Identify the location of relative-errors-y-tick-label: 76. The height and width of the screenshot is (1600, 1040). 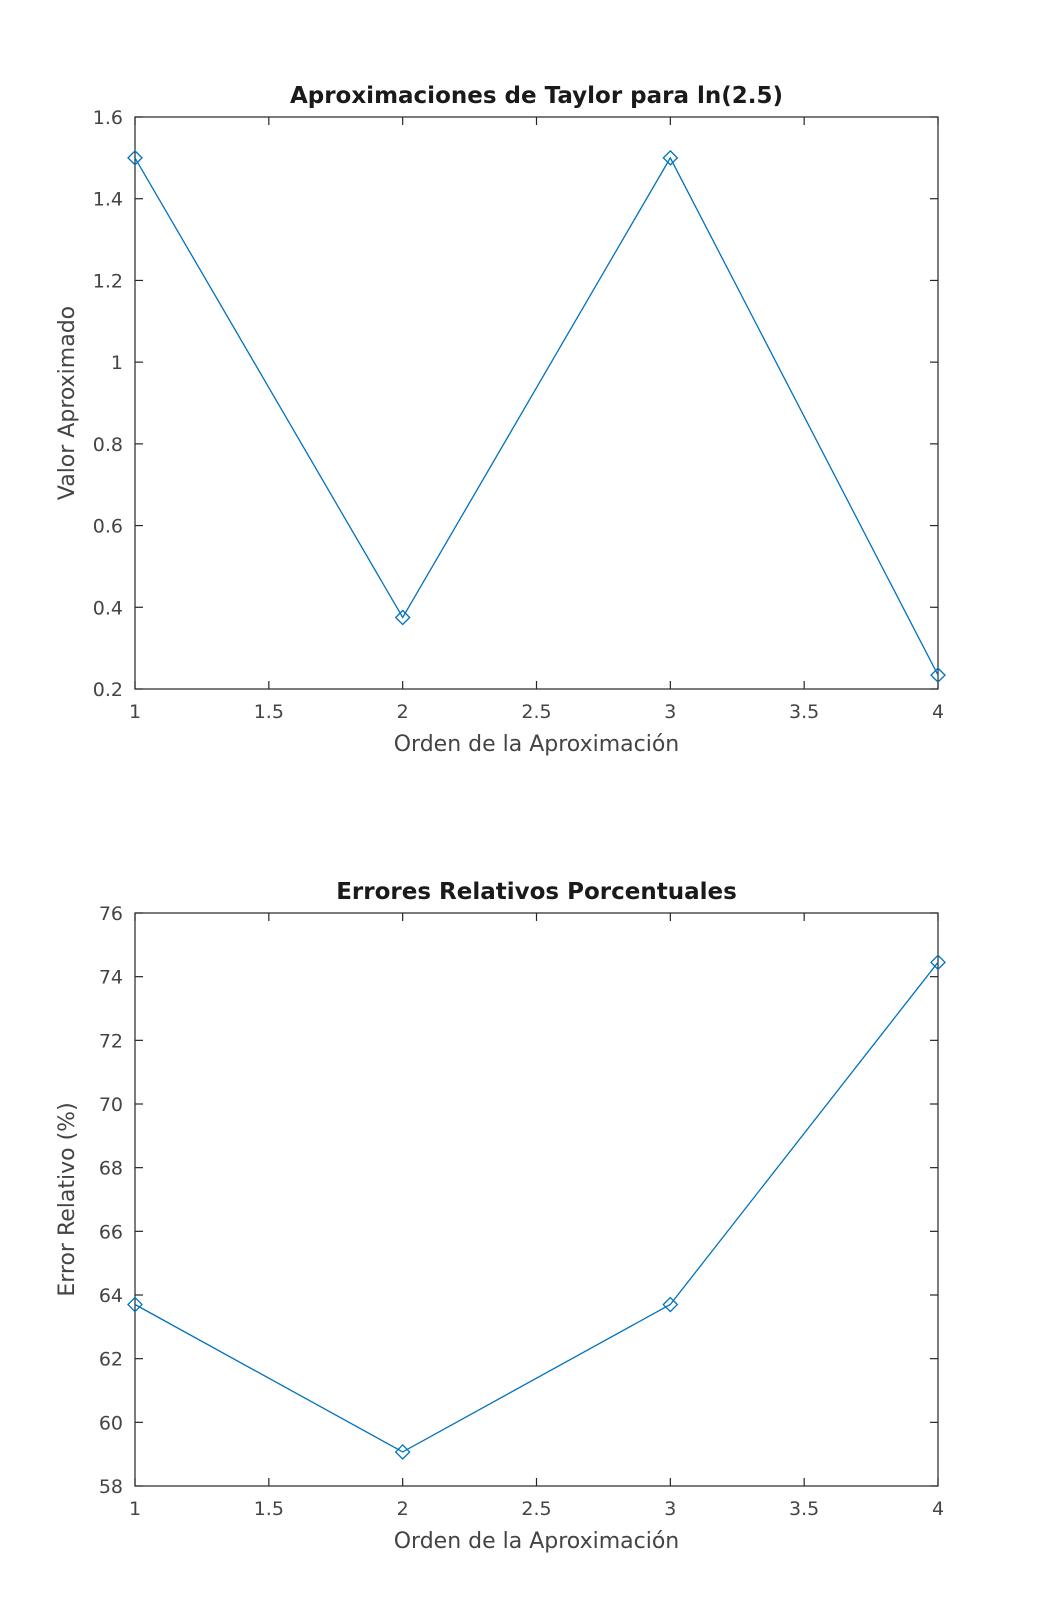
(111, 914).